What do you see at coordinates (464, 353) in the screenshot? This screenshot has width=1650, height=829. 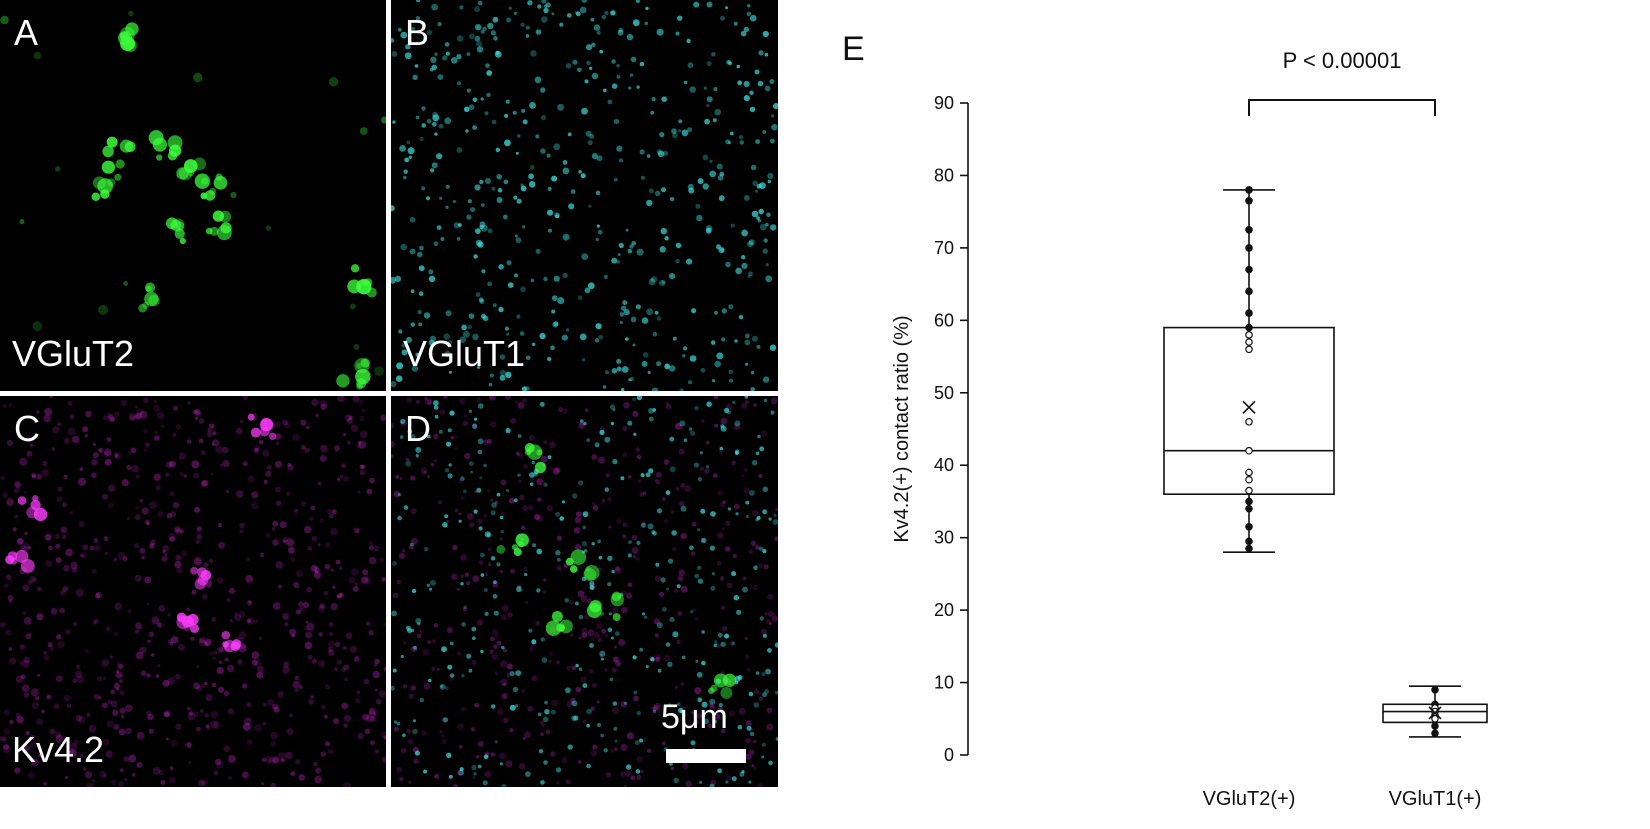 I see `marker-label-vglut1: VGluT1` at bounding box center [464, 353].